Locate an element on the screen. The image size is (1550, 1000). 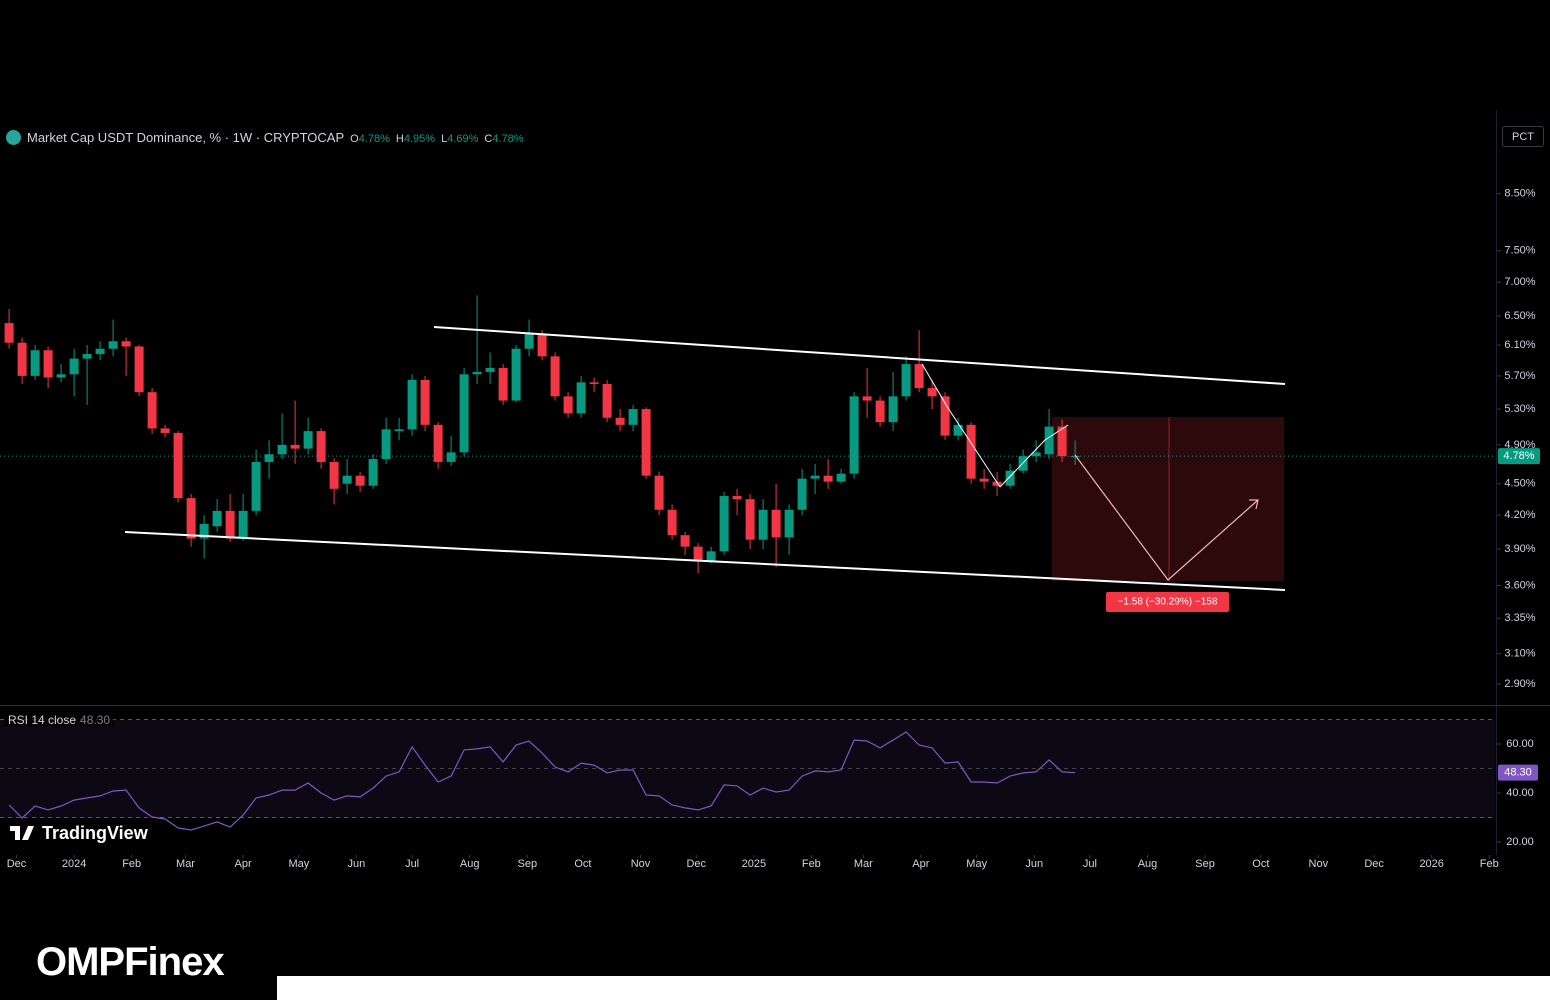
rsi-tick-label: 40.00 is located at coordinates (1520, 793).